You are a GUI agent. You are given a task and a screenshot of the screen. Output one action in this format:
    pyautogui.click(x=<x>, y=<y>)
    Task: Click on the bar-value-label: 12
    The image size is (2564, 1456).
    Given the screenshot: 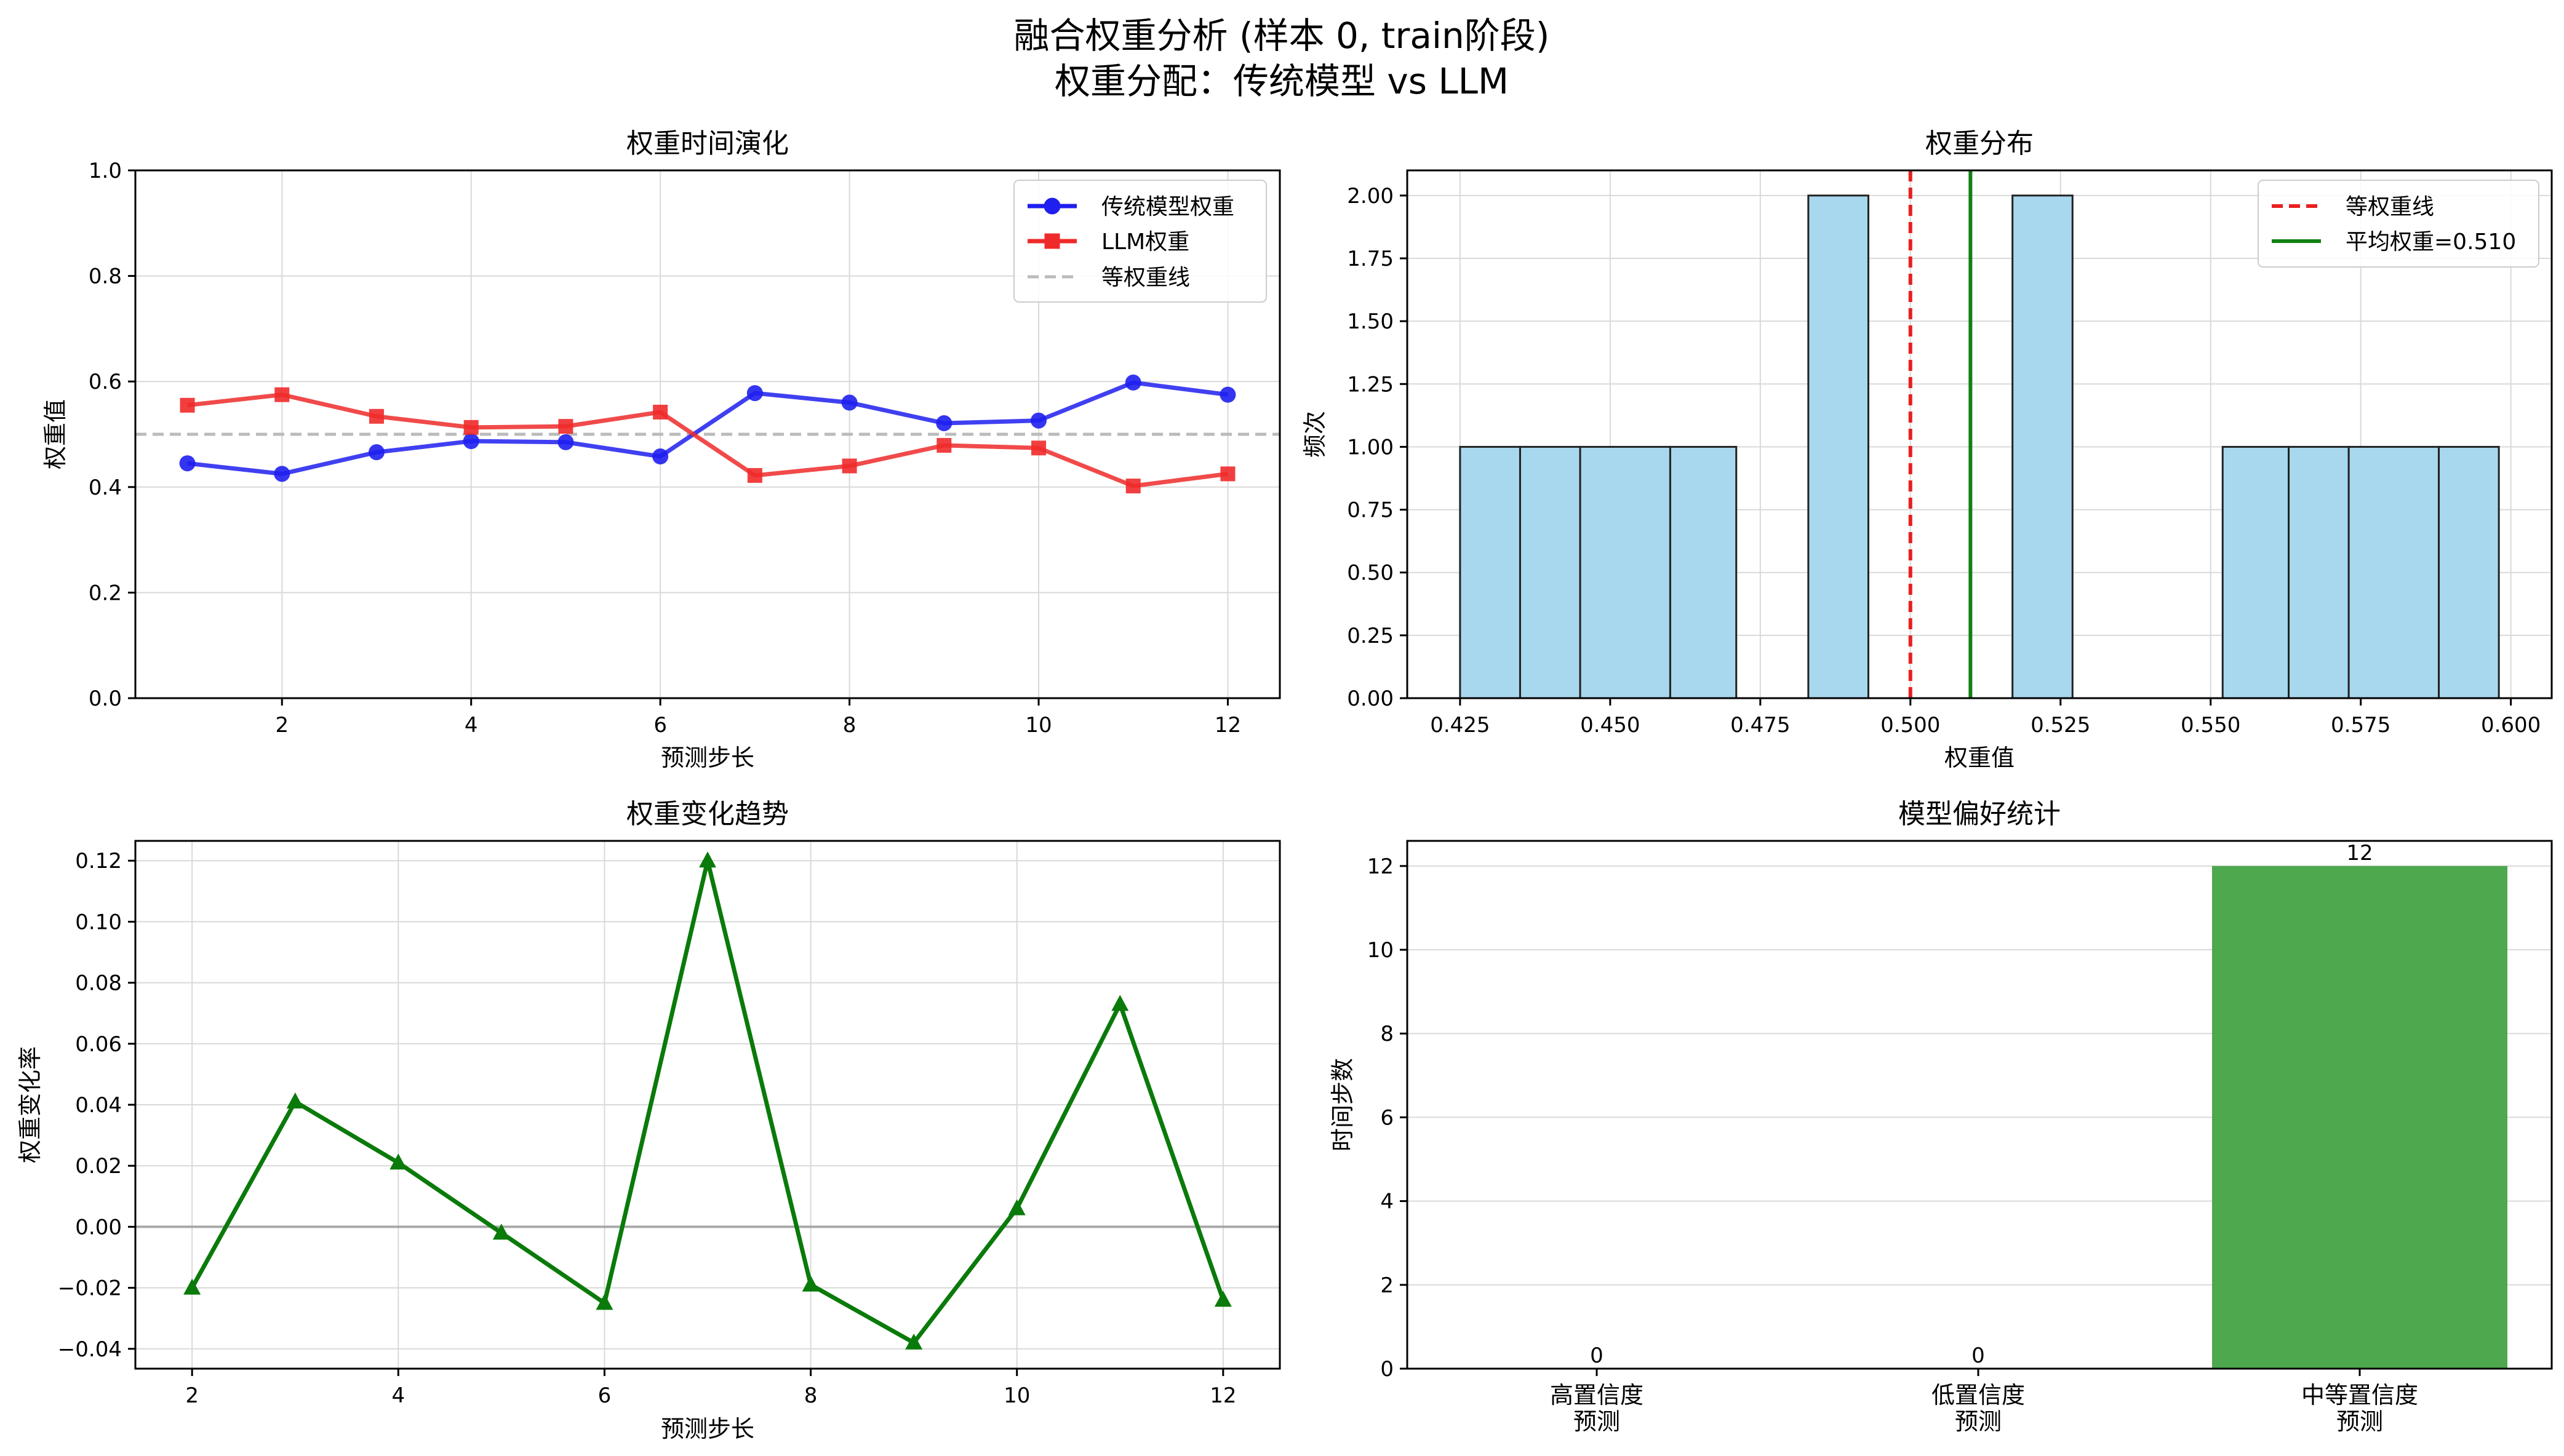 What is the action you would take?
    pyautogui.click(x=2359, y=853)
    